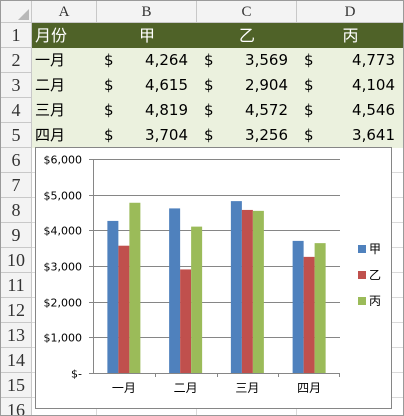 The width and height of the screenshot is (404, 416). What do you see at coordinates (350, 12) in the screenshot?
I see `column-header-d: D` at bounding box center [350, 12].